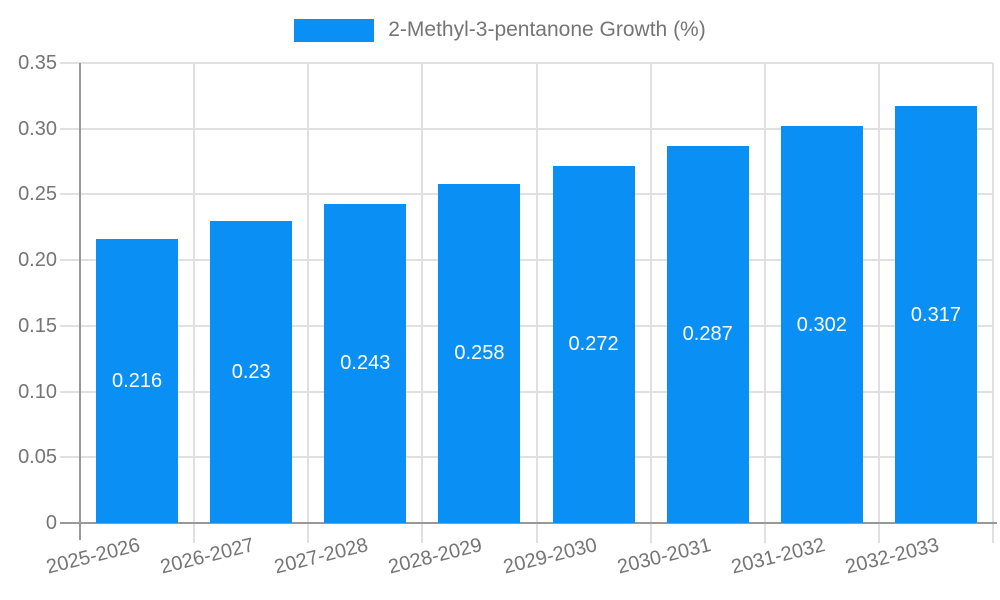  I want to click on bar: 0.317, so click(935, 314).